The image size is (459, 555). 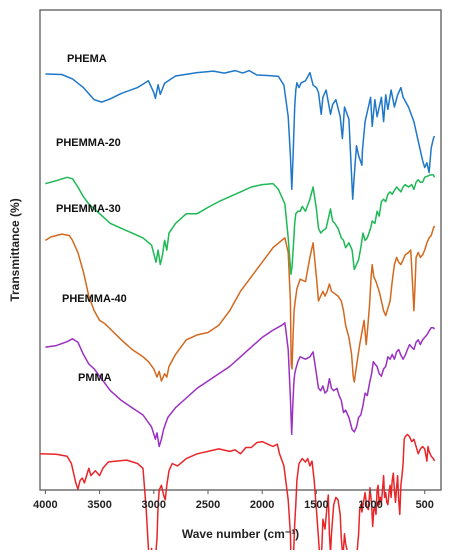 What do you see at coordinates (99, 505) in the screenshot?
I see `x-tick-label: 3500` at bounding box center [99, 505].